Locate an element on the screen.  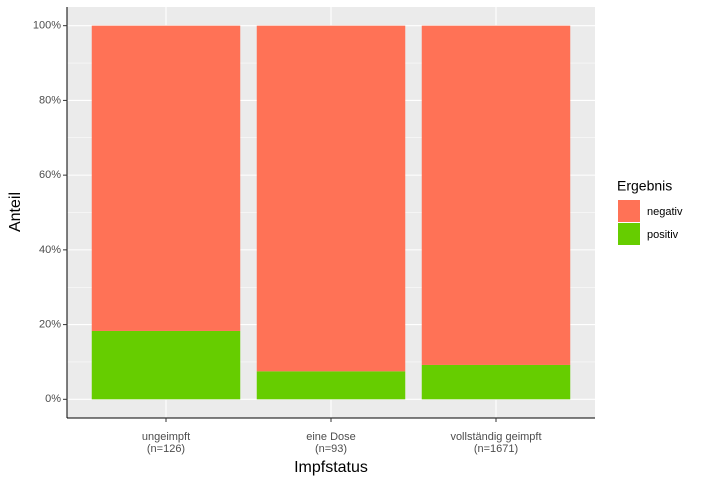
y-tick-label: 0% is located at coordinates (53, 399).